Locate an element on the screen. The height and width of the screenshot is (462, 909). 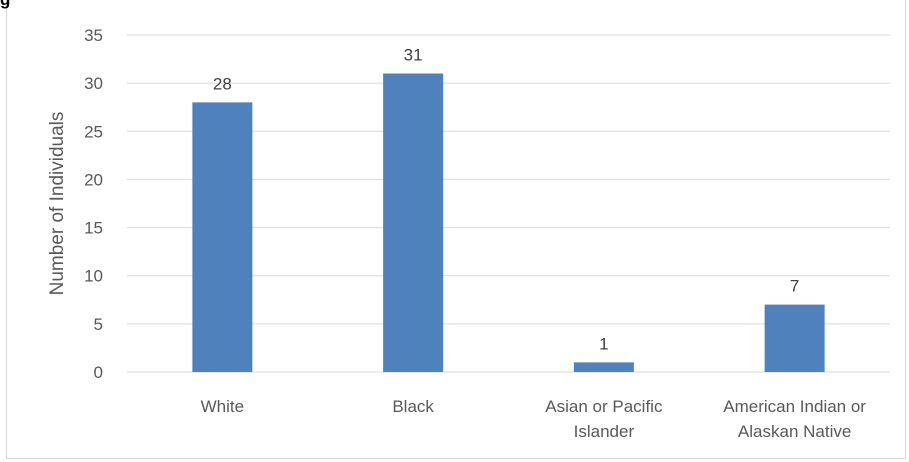
y-tick-label: 5 is located at coordinates (98, 324).